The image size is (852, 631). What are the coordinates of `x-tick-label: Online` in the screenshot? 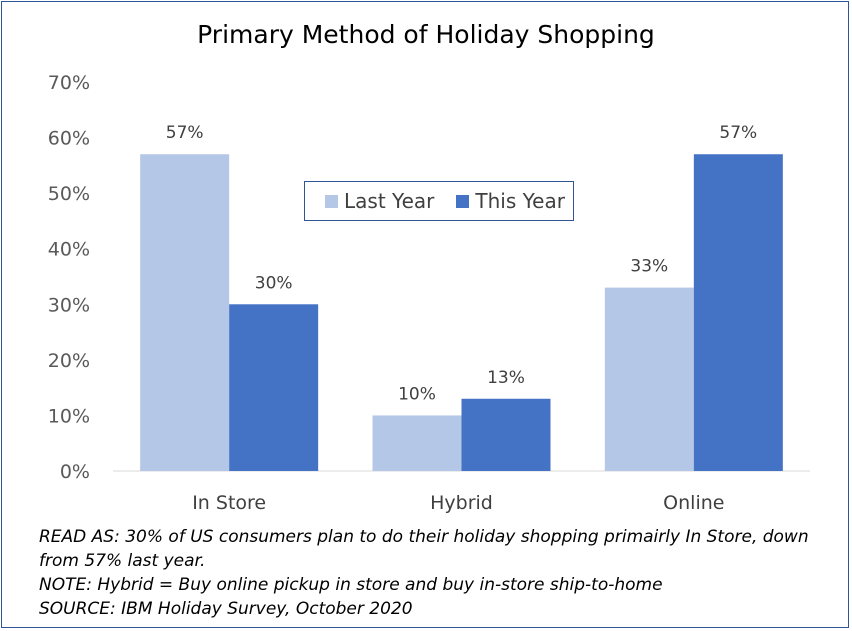 It's located at (693, 503).